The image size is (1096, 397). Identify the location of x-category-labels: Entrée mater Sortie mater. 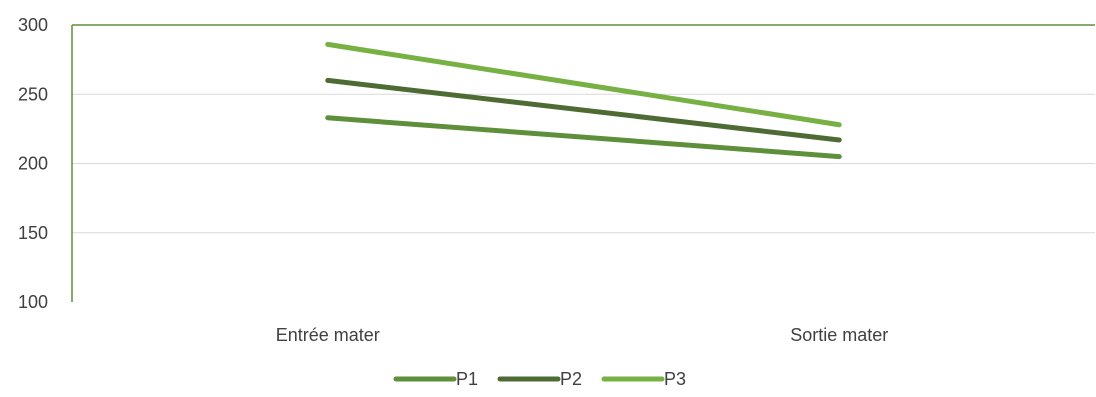
(582, 335).